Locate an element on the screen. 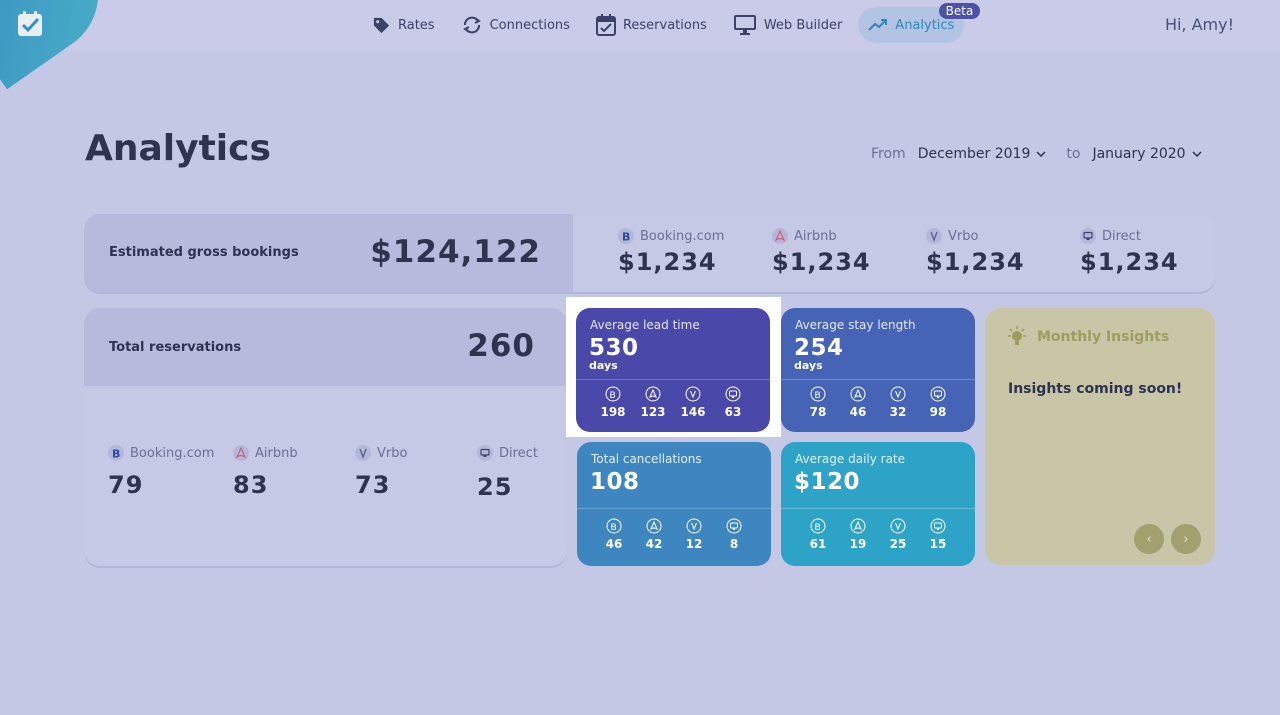  card-value: $120 is located at coordinates (827, 482).